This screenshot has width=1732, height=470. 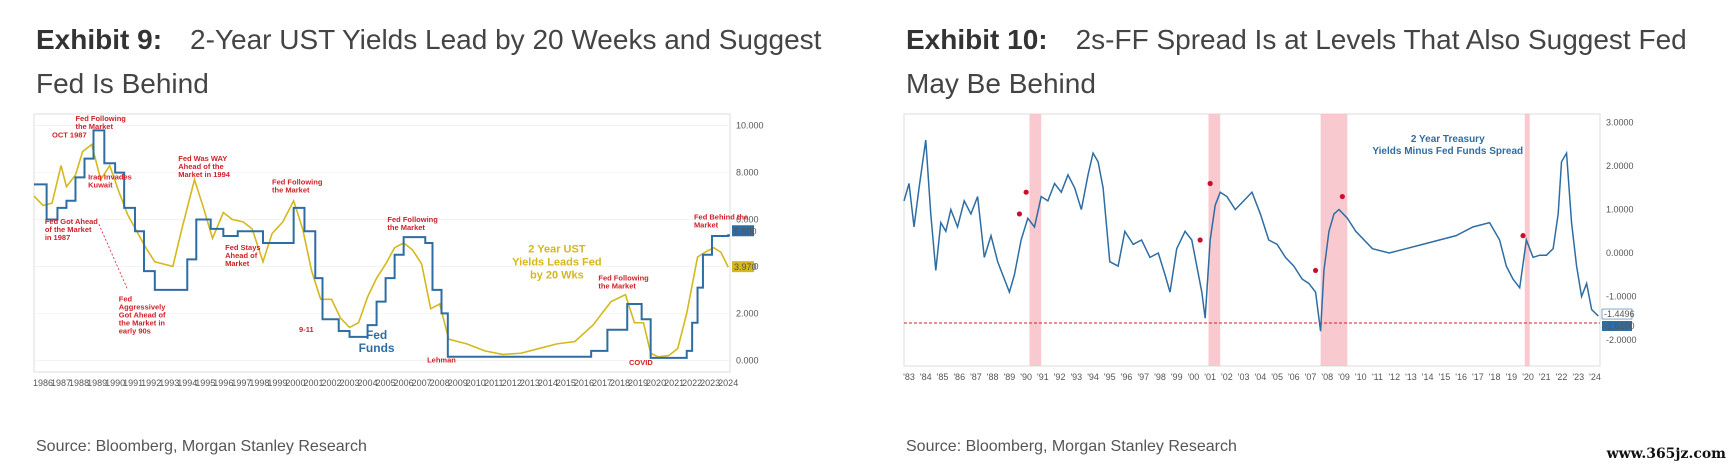 I want to click on y-tick-label: -1.0000, so click(x=1621, y=296).